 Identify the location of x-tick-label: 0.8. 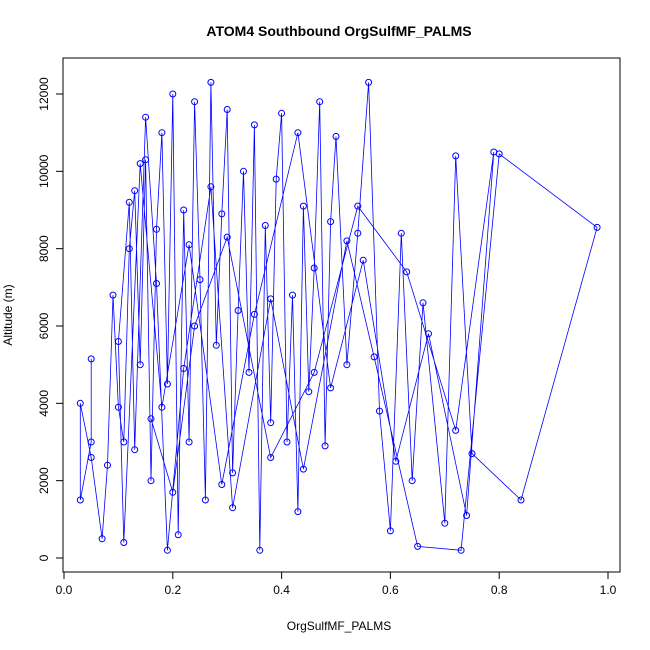
(499, 590).